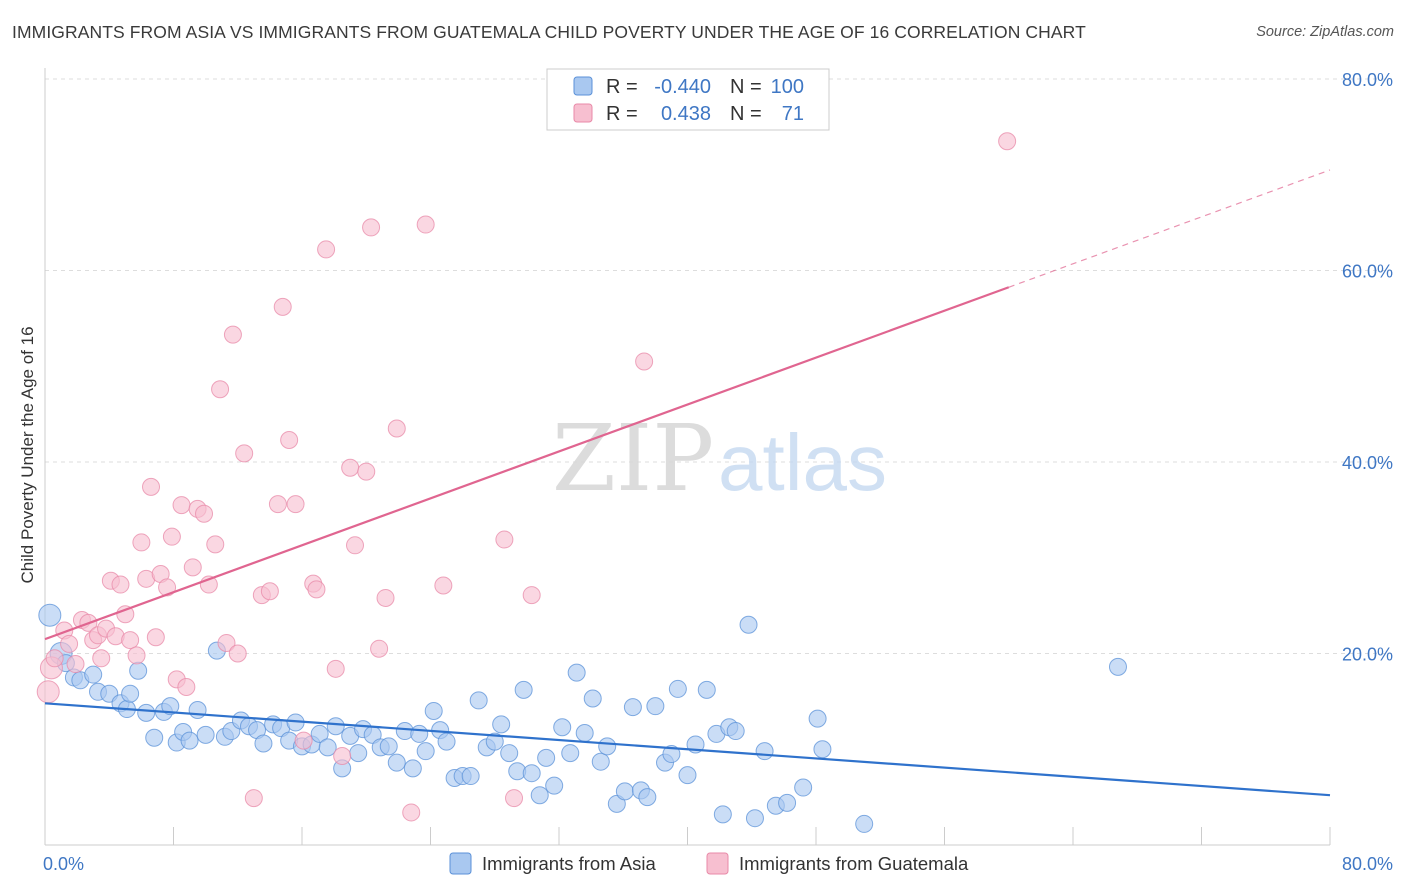  I want to click on bottom-legend-swatch-guatemala, so click(717, 863).